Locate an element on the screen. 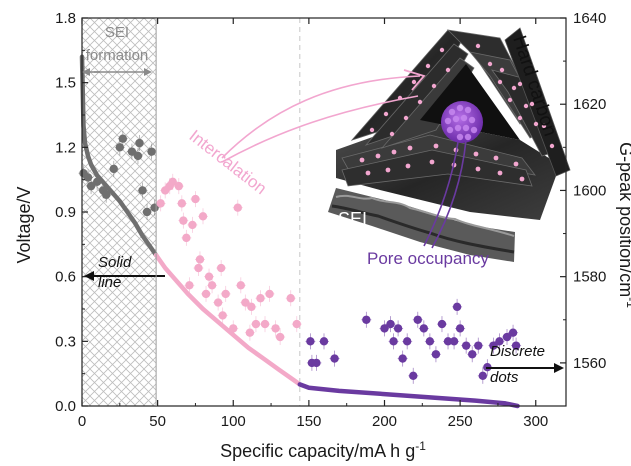 The height and width of the screenshot is (466, 631). sei-formation-label: SEI is located at coordinates (117, 32).